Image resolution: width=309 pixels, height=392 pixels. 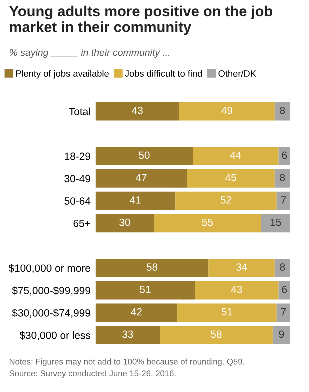 I want to click on source-note: Source: Survey conducted June 15-26, 2016., so click(x=93, y=374).